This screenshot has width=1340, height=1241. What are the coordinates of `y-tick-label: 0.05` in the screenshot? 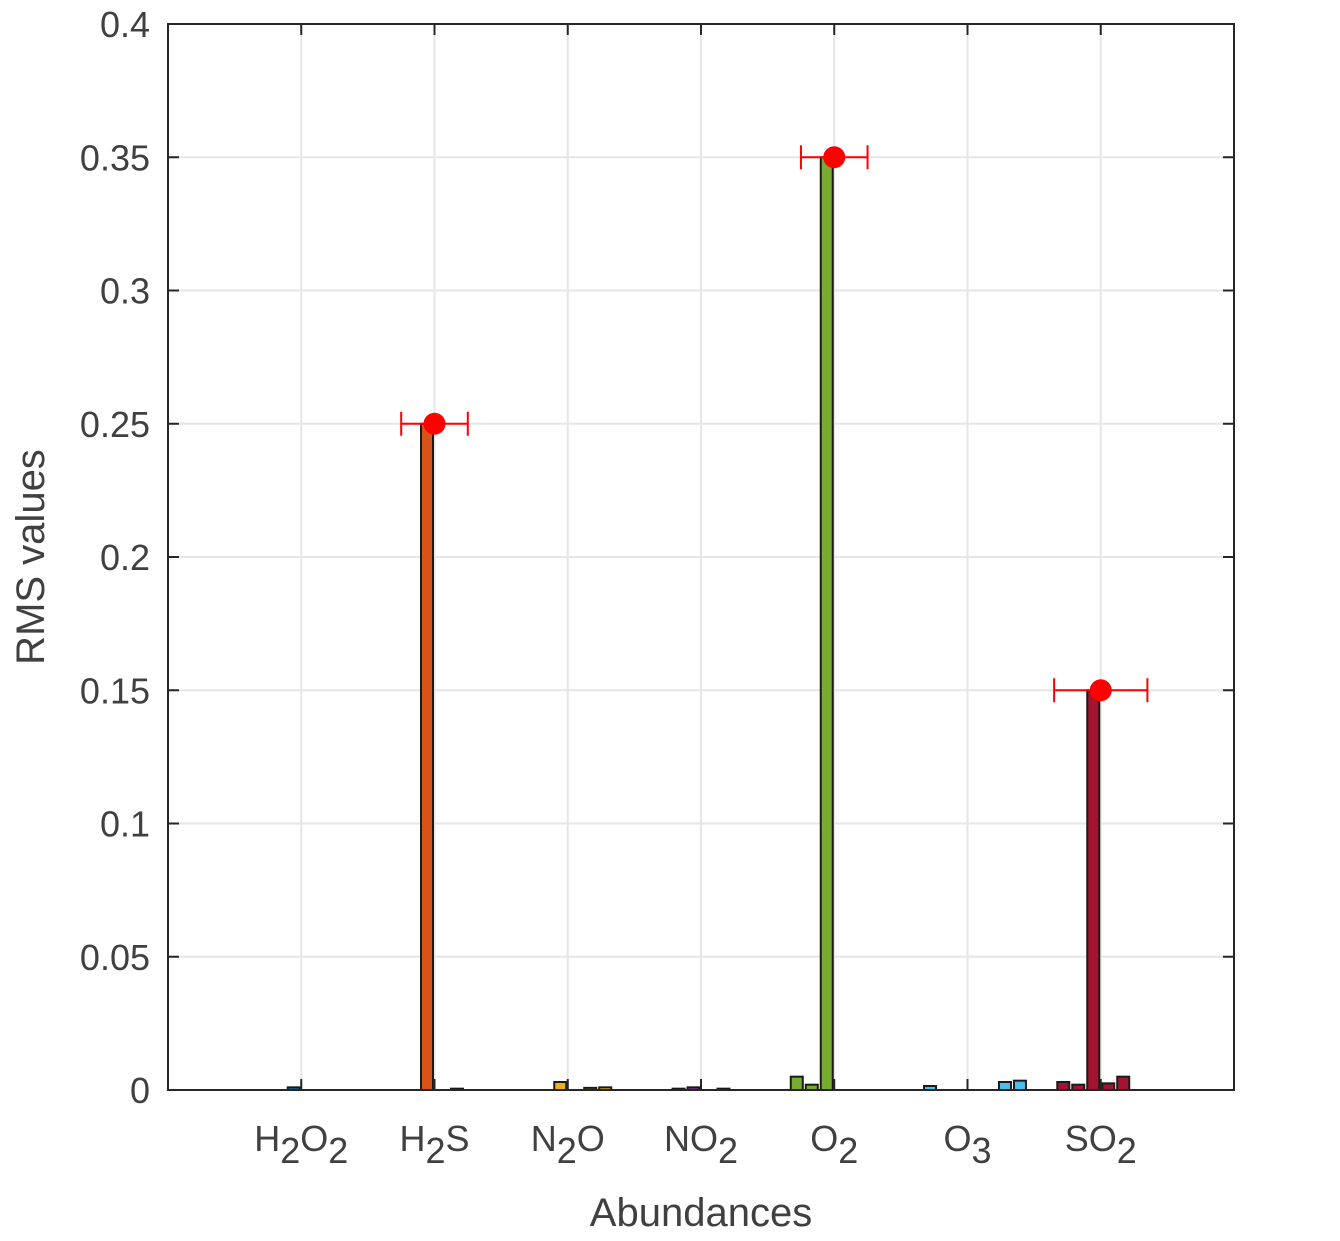 It's located at (115, 957).